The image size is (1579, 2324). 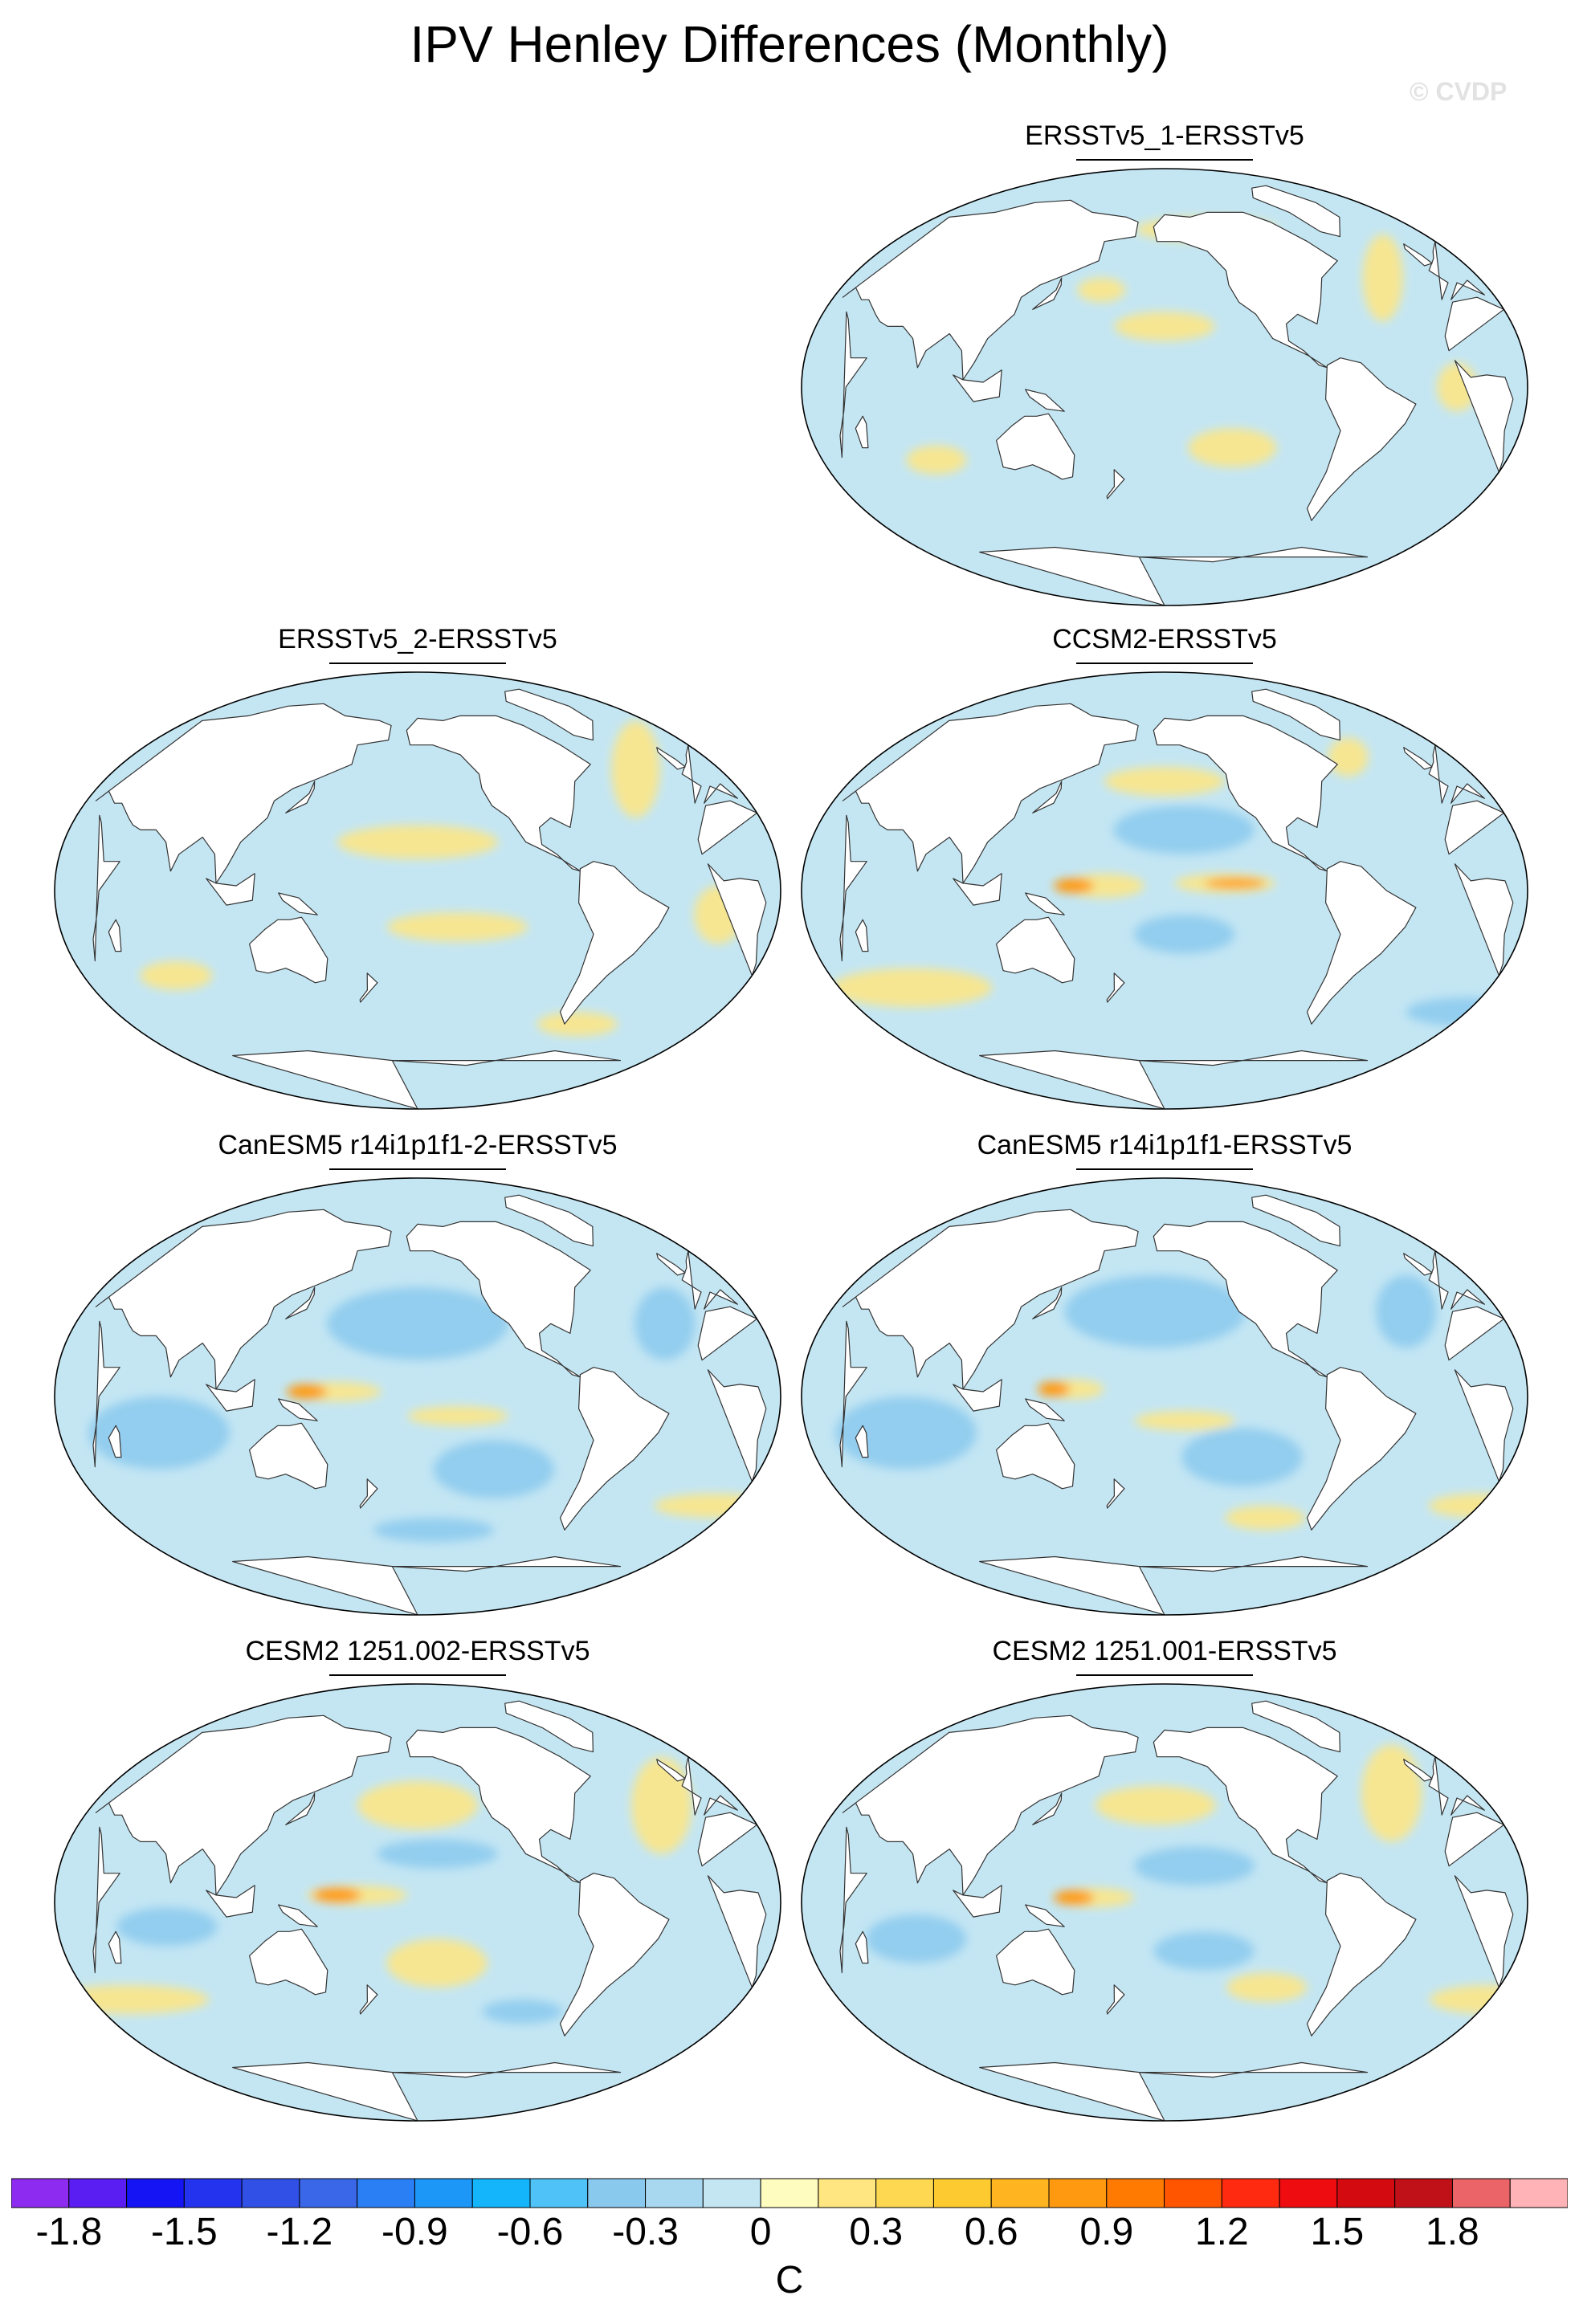 What do you see at coordinates (789, 44) in the screenshot?
I see `page-title: IPV Henley Differences (Monthly)` at bounding box center [789, 44].